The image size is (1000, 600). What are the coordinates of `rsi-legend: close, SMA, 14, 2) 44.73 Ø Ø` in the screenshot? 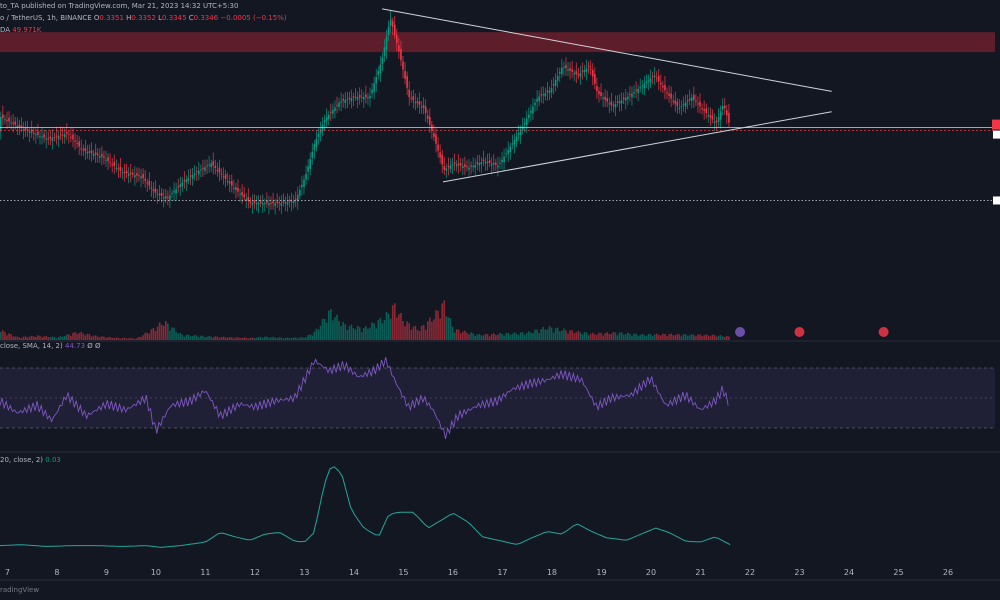 It's located at (50, 346).